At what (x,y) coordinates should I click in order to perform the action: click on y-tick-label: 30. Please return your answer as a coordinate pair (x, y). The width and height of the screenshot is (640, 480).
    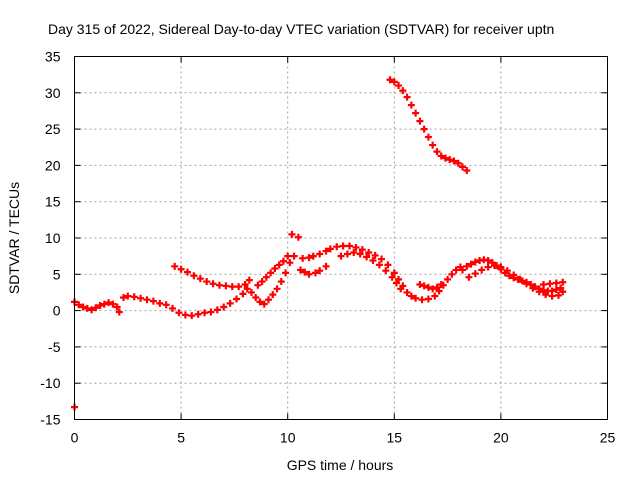
    Looking at the image, I should click on (53, 93).